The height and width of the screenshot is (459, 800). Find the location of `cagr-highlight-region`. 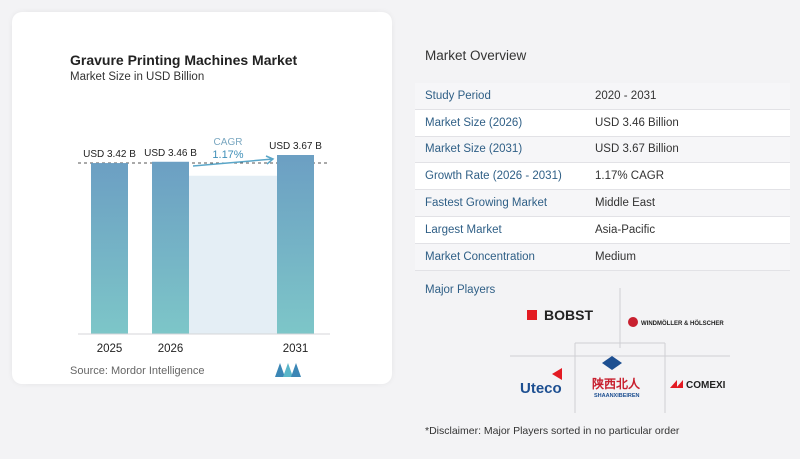

cagr-highlight-region is located at coordinates (233, 254).